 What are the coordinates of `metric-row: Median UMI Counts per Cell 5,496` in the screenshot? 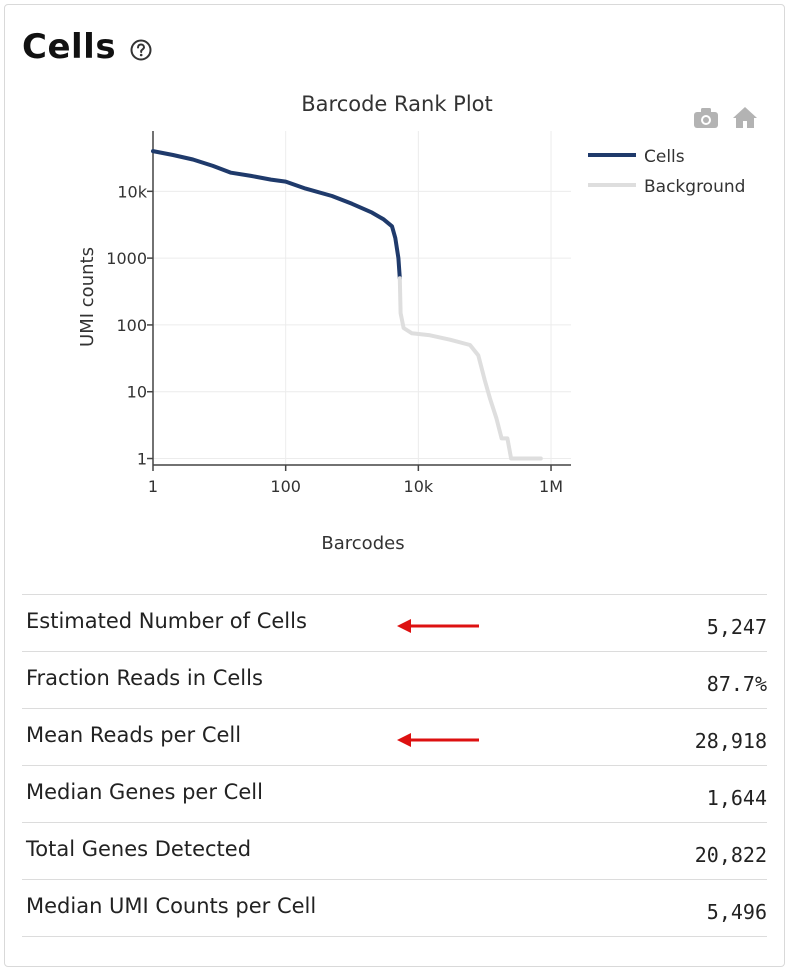 It's located at (394, 908).